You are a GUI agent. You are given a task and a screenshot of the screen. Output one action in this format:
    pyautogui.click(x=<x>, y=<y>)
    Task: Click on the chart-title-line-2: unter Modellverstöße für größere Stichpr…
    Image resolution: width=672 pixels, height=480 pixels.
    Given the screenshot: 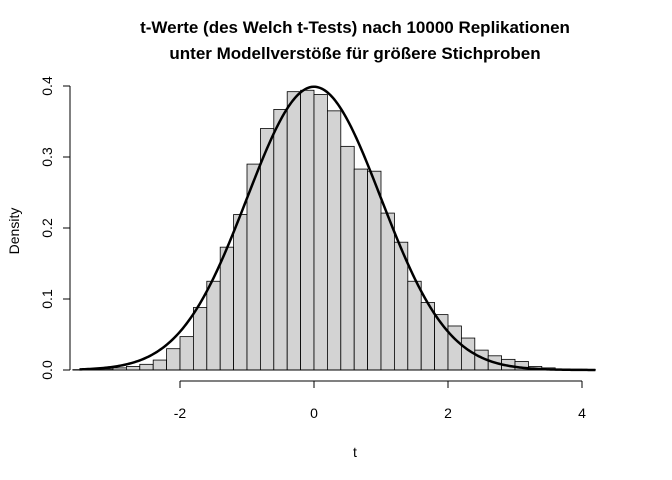 What is the action you would take?
    pyautogui.click(x=354, y=53)
    